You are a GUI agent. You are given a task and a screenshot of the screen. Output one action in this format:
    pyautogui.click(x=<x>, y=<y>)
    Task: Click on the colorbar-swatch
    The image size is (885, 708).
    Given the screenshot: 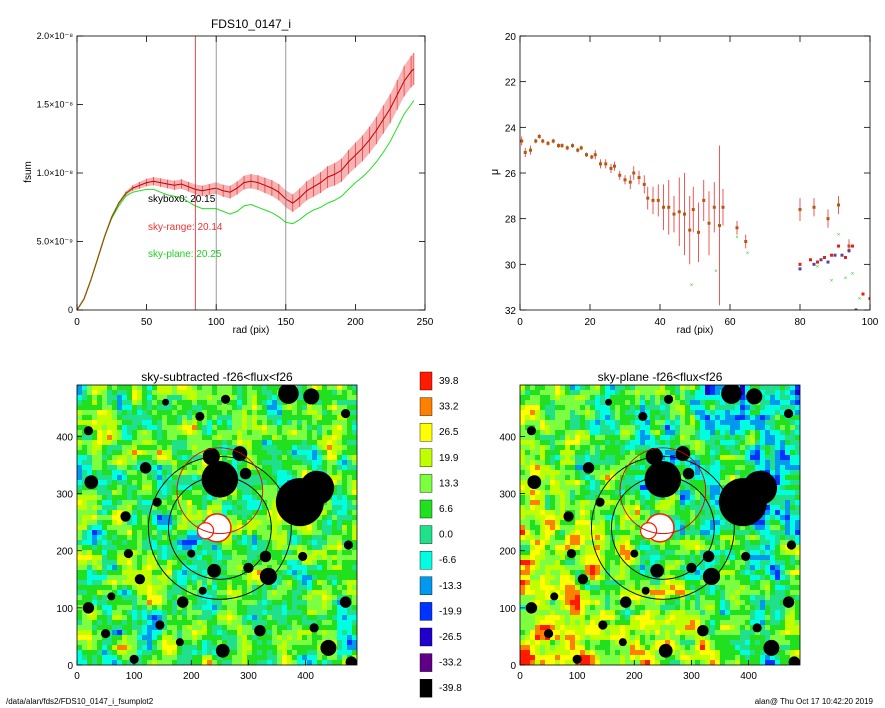 What is the action you would take?
    pyautogui.click(x=426, y=662)
    